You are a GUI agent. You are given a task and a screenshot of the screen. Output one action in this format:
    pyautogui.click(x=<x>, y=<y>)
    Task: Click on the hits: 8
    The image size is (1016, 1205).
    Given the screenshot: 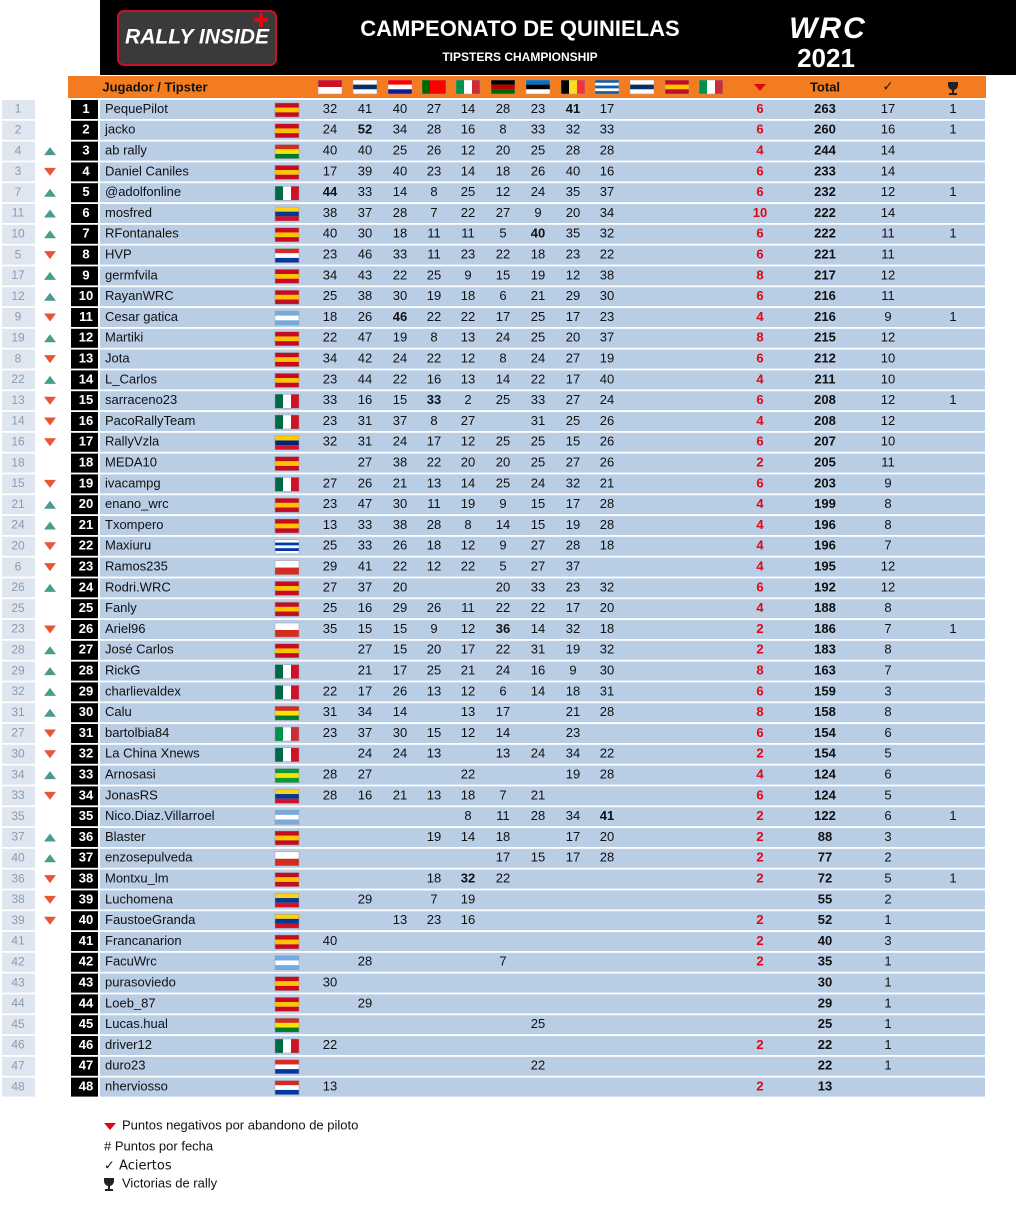 What is the action you would take?
    pyautogui.click(x=887, y=607)
    